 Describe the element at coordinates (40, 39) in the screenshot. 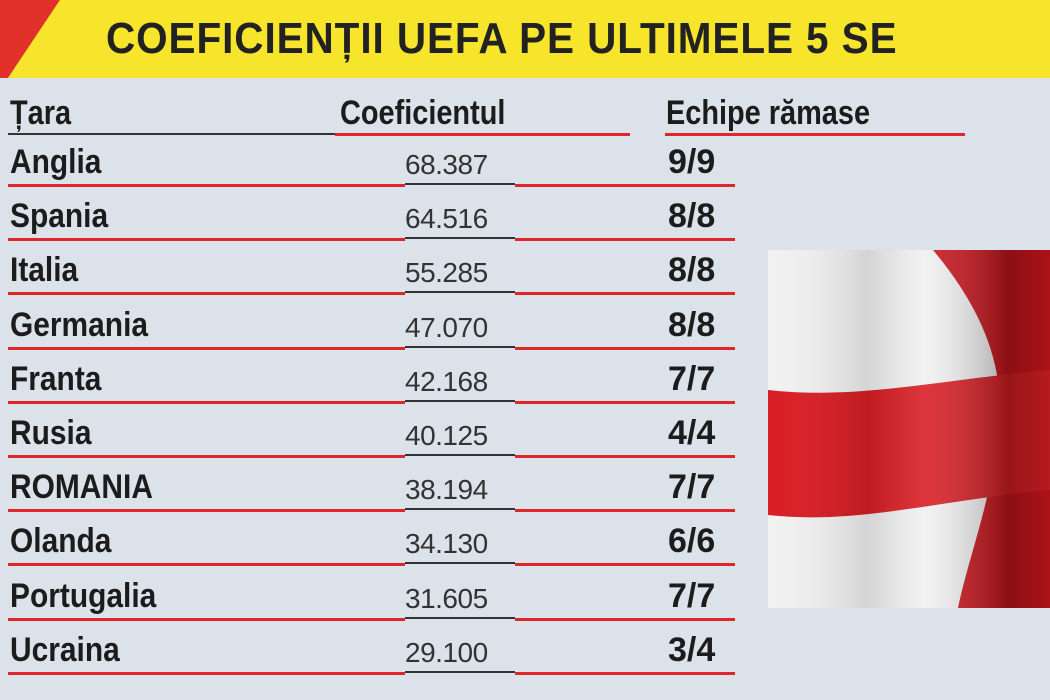

I see `corner-triangle` at that location.